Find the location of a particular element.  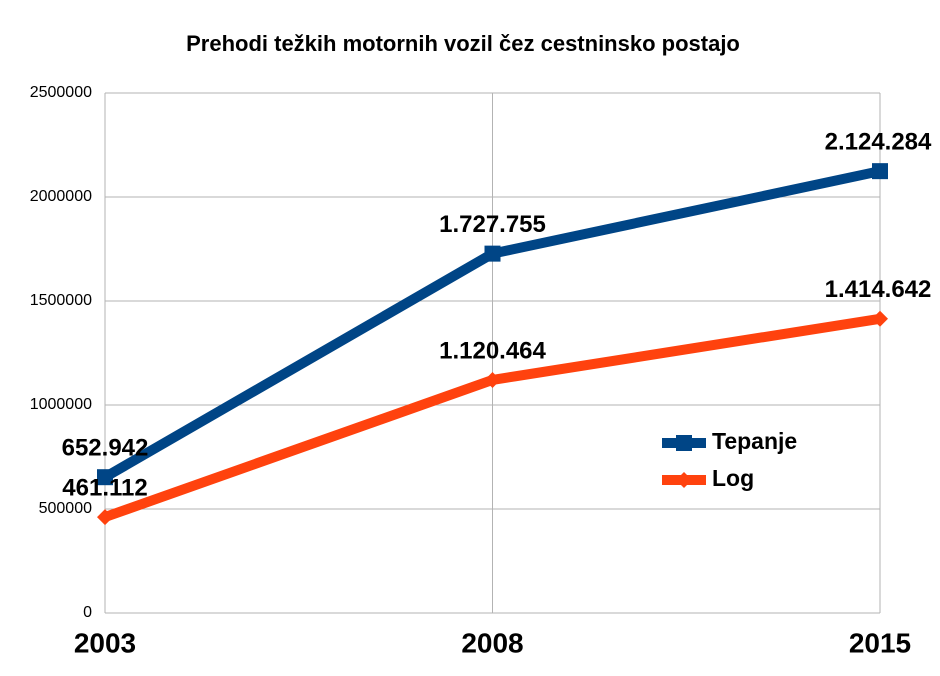

y-tick-label: 0 is located at coordinates (87, 612).